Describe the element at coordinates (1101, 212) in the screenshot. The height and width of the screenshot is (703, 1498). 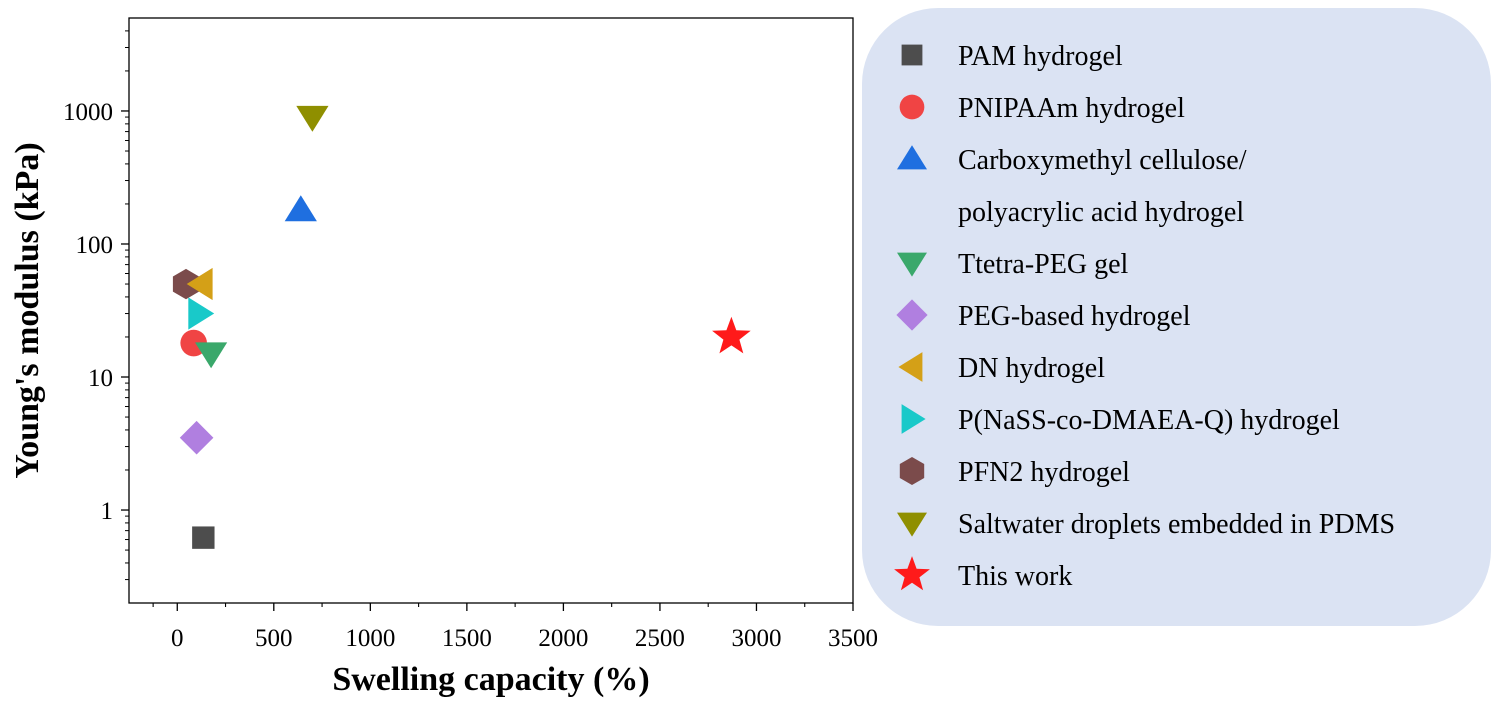
I see `legend-label: polyacrylic acid hydrogel` at that location.